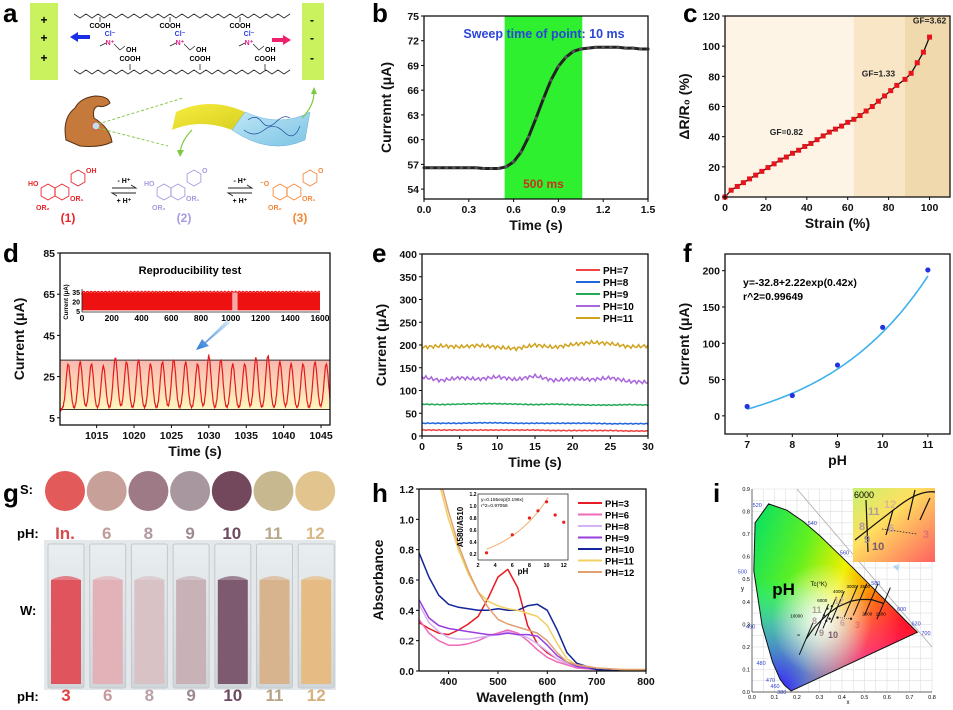 The height and width of the screenshot is (710, 953). What do you see at coordinates (714, 77) in the screenshot?
I see `y-tick-label: 80` at bounding box center [714, 77].